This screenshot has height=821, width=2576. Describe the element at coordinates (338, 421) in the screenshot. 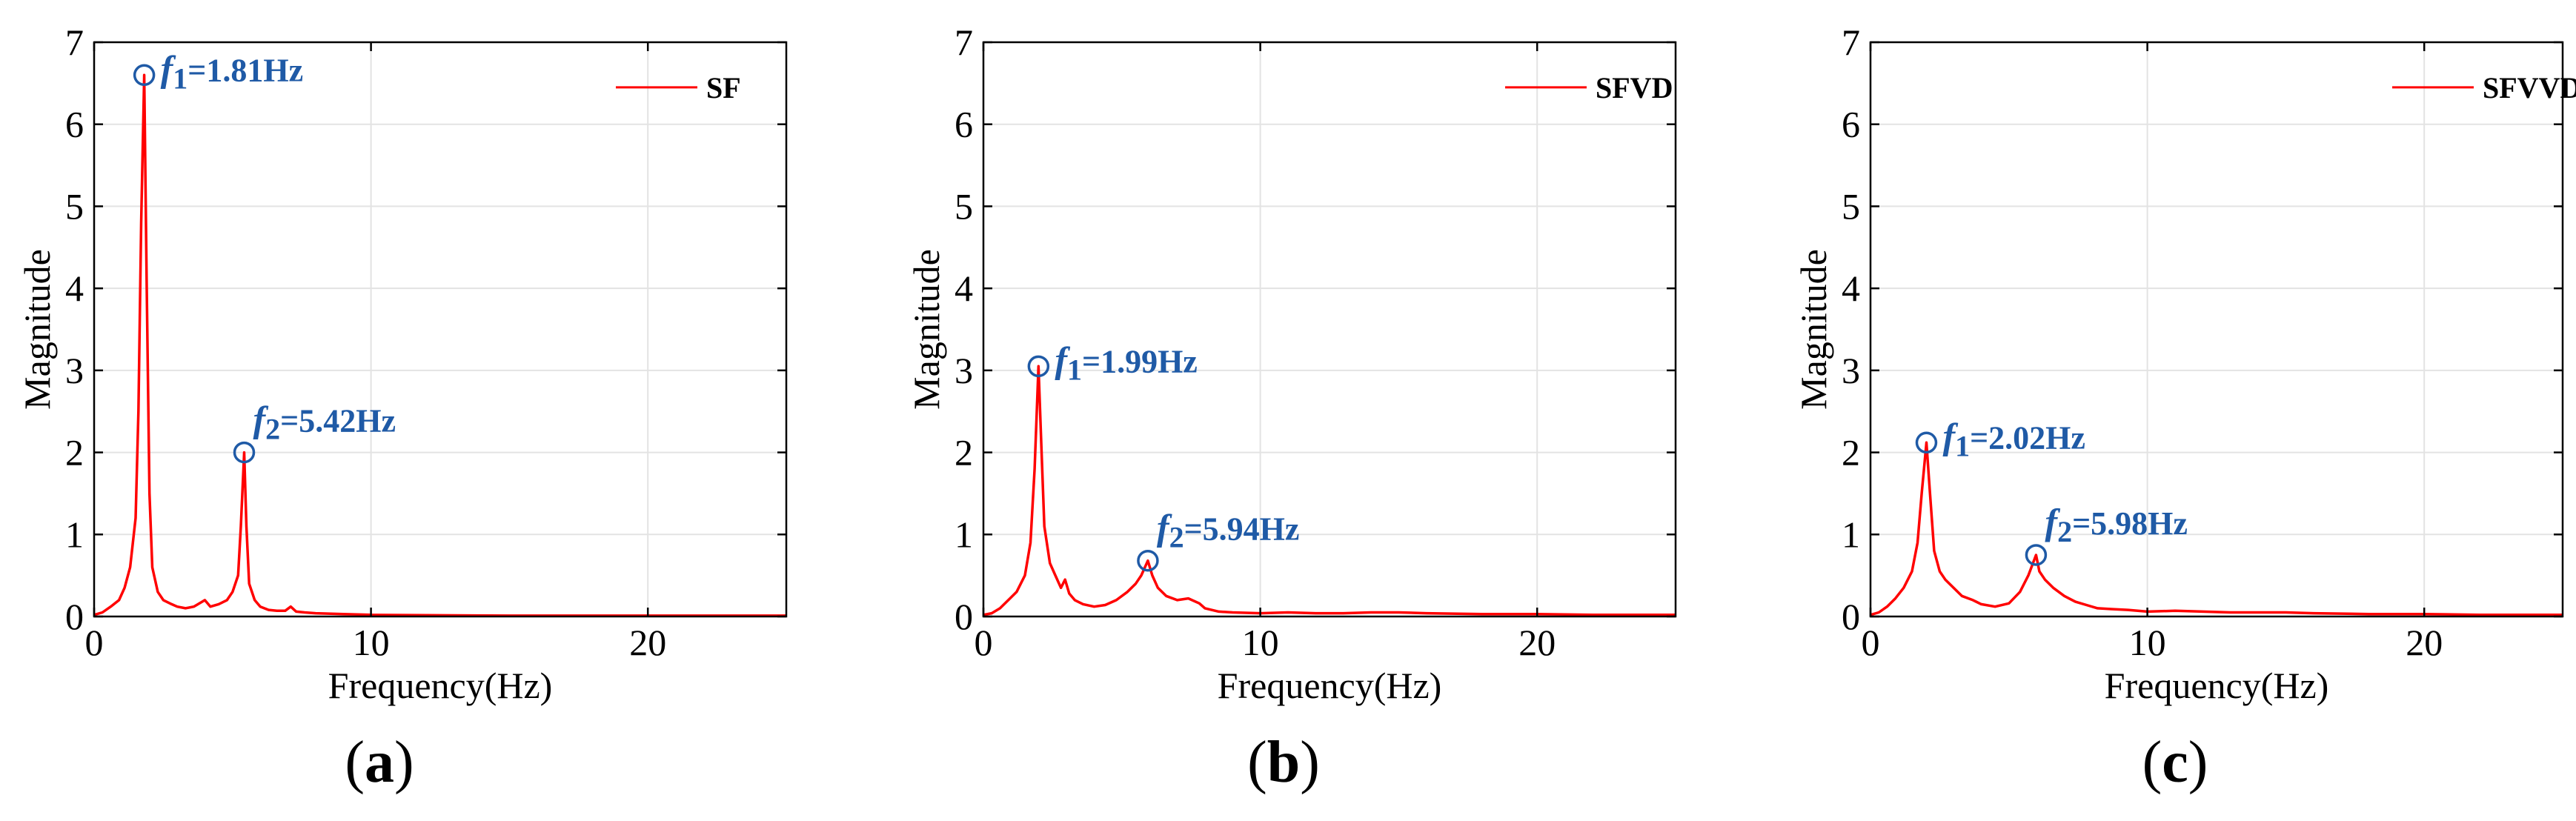

I see `peak-label: =5.42Hz` at that location.